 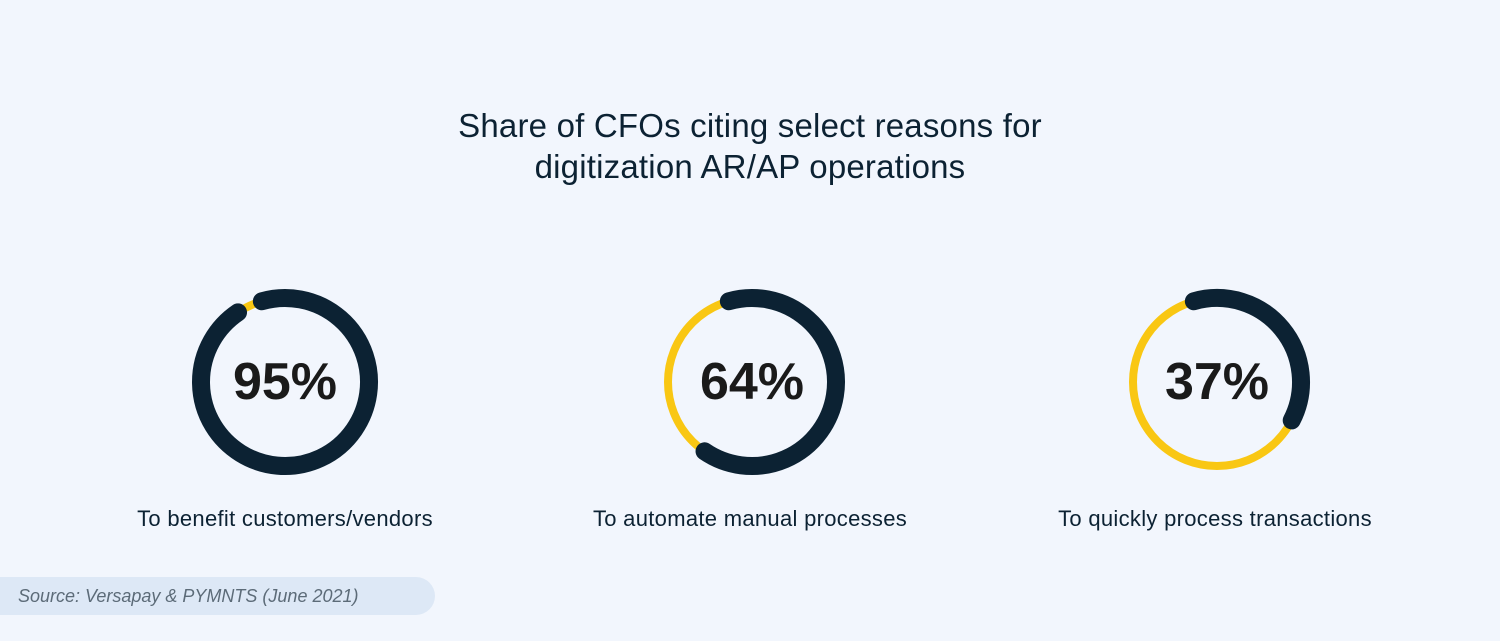 I want to click on donut-value-label: 95%, so click(x=285, y=382).